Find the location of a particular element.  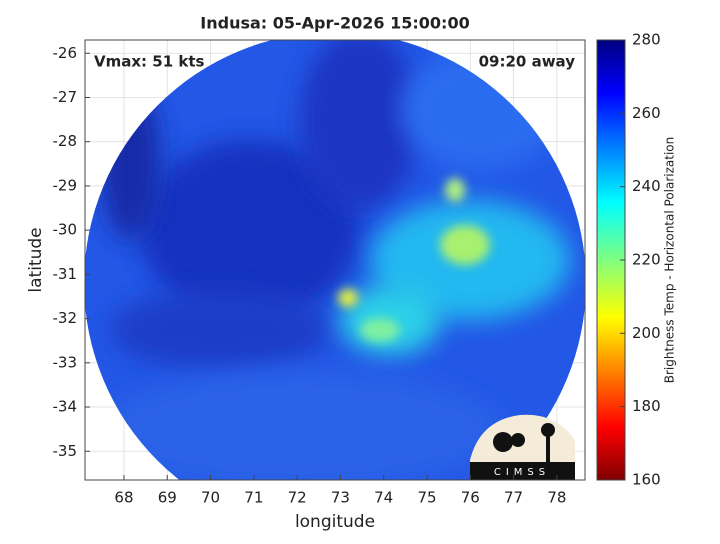

colorbar-tick-label: 280 is located at coordinates (646, 40).